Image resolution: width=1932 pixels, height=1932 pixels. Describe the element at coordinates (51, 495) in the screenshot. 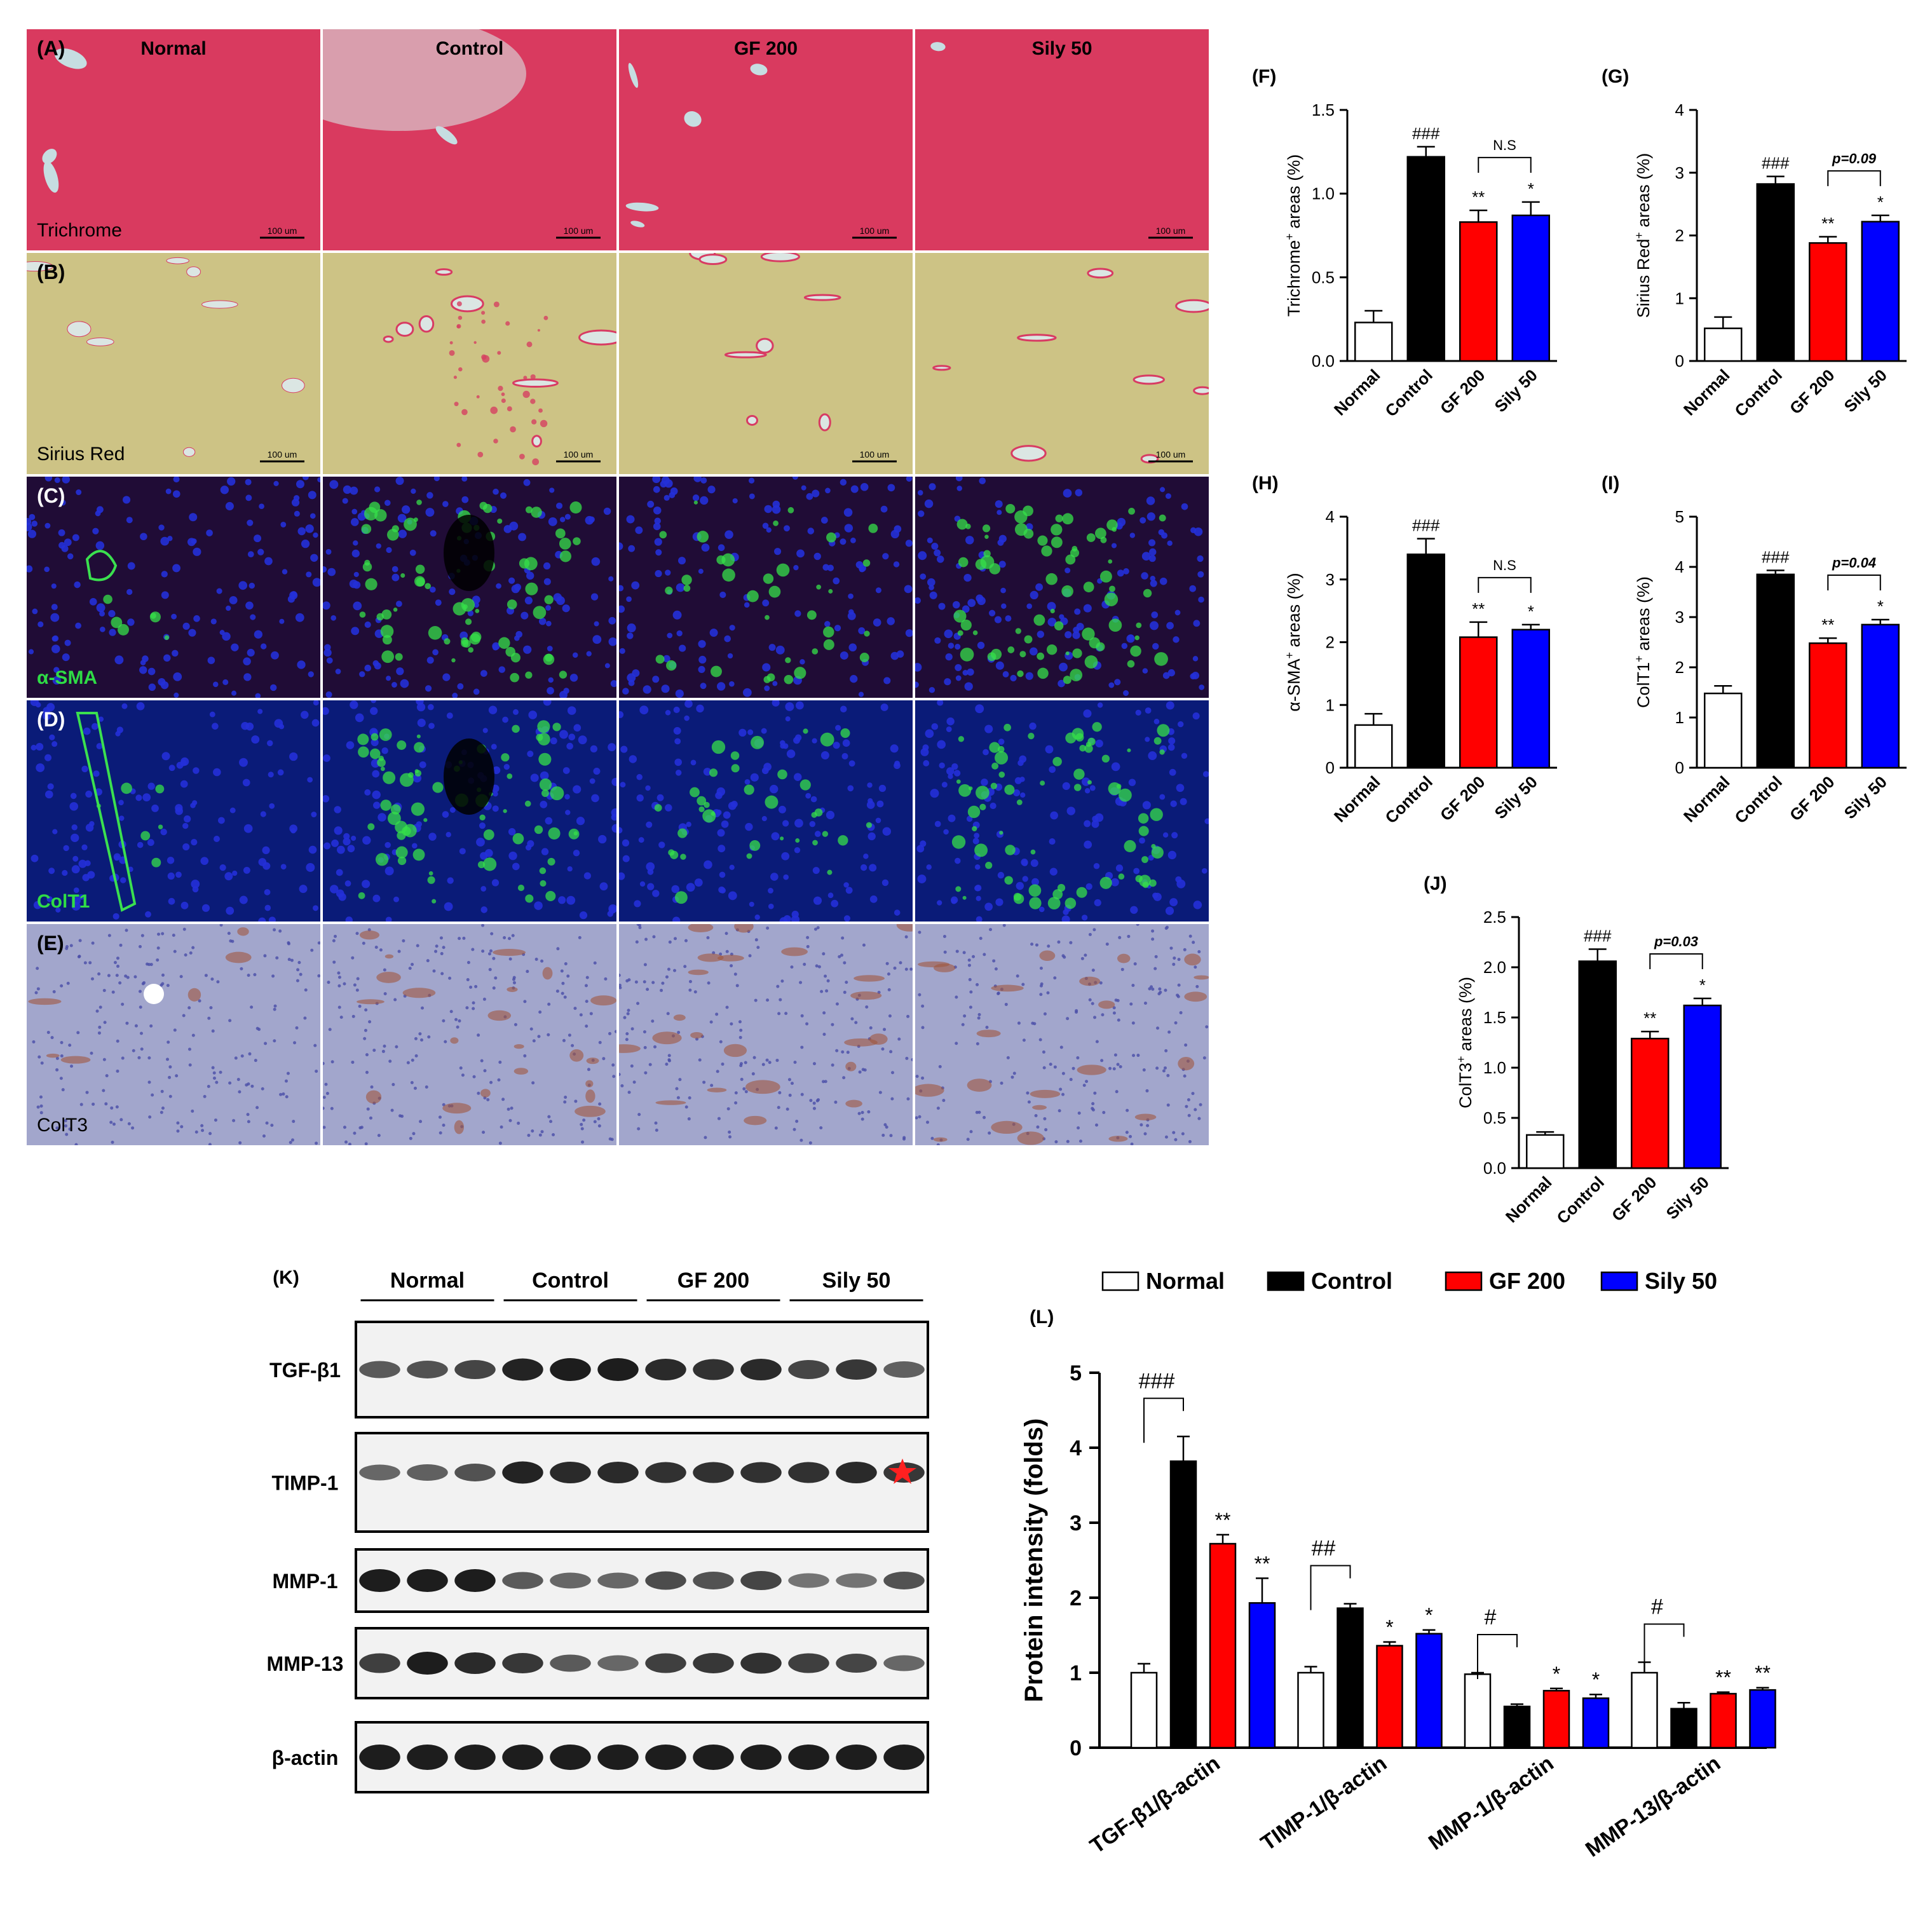

I see `panel-label: (C)` at that location.